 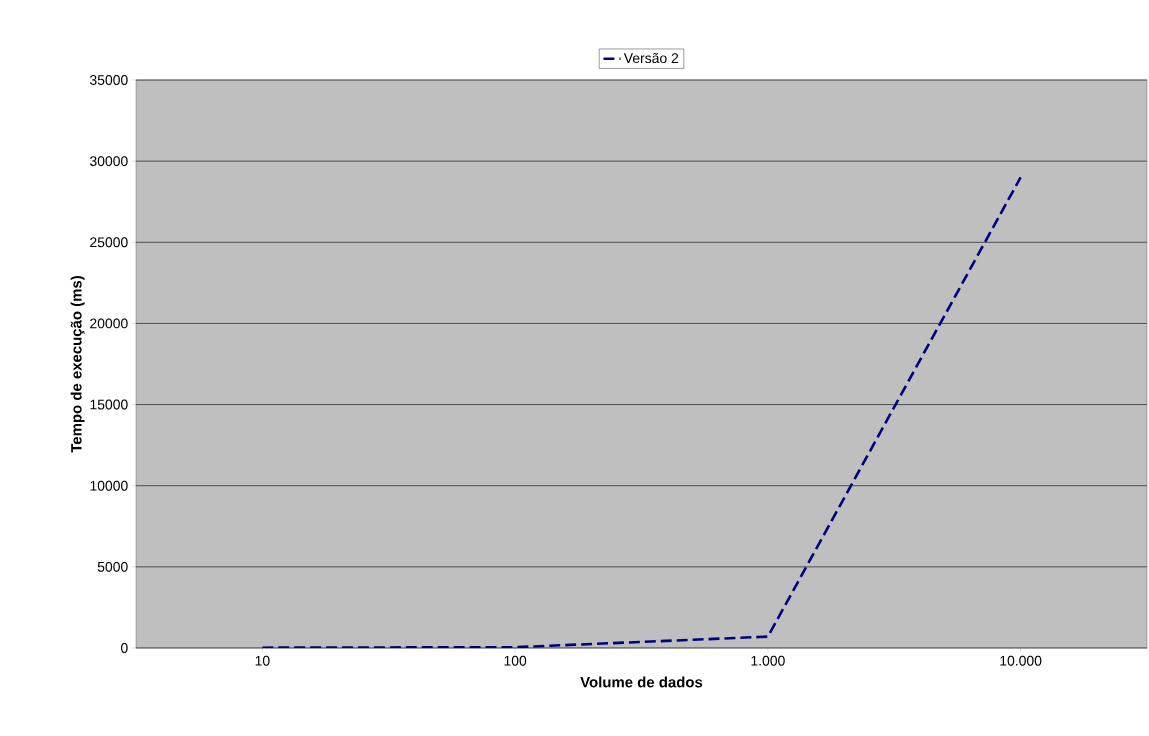 I want to click on y-tick-label: 25000, so click(x=109, y=242).